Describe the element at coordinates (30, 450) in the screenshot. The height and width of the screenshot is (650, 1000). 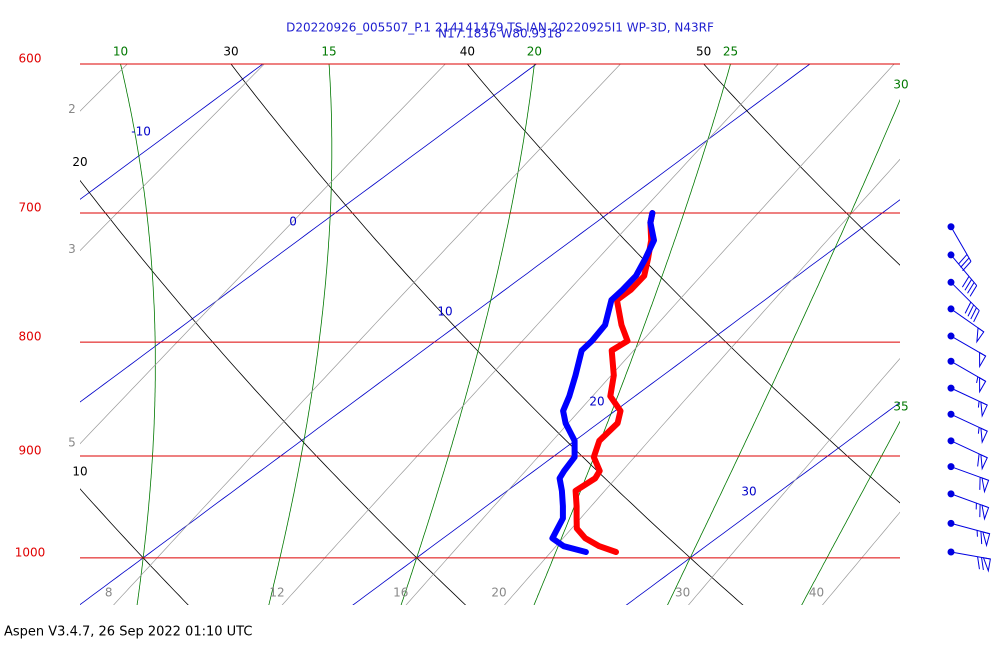
I see `y-tick-label: 900` at that location.